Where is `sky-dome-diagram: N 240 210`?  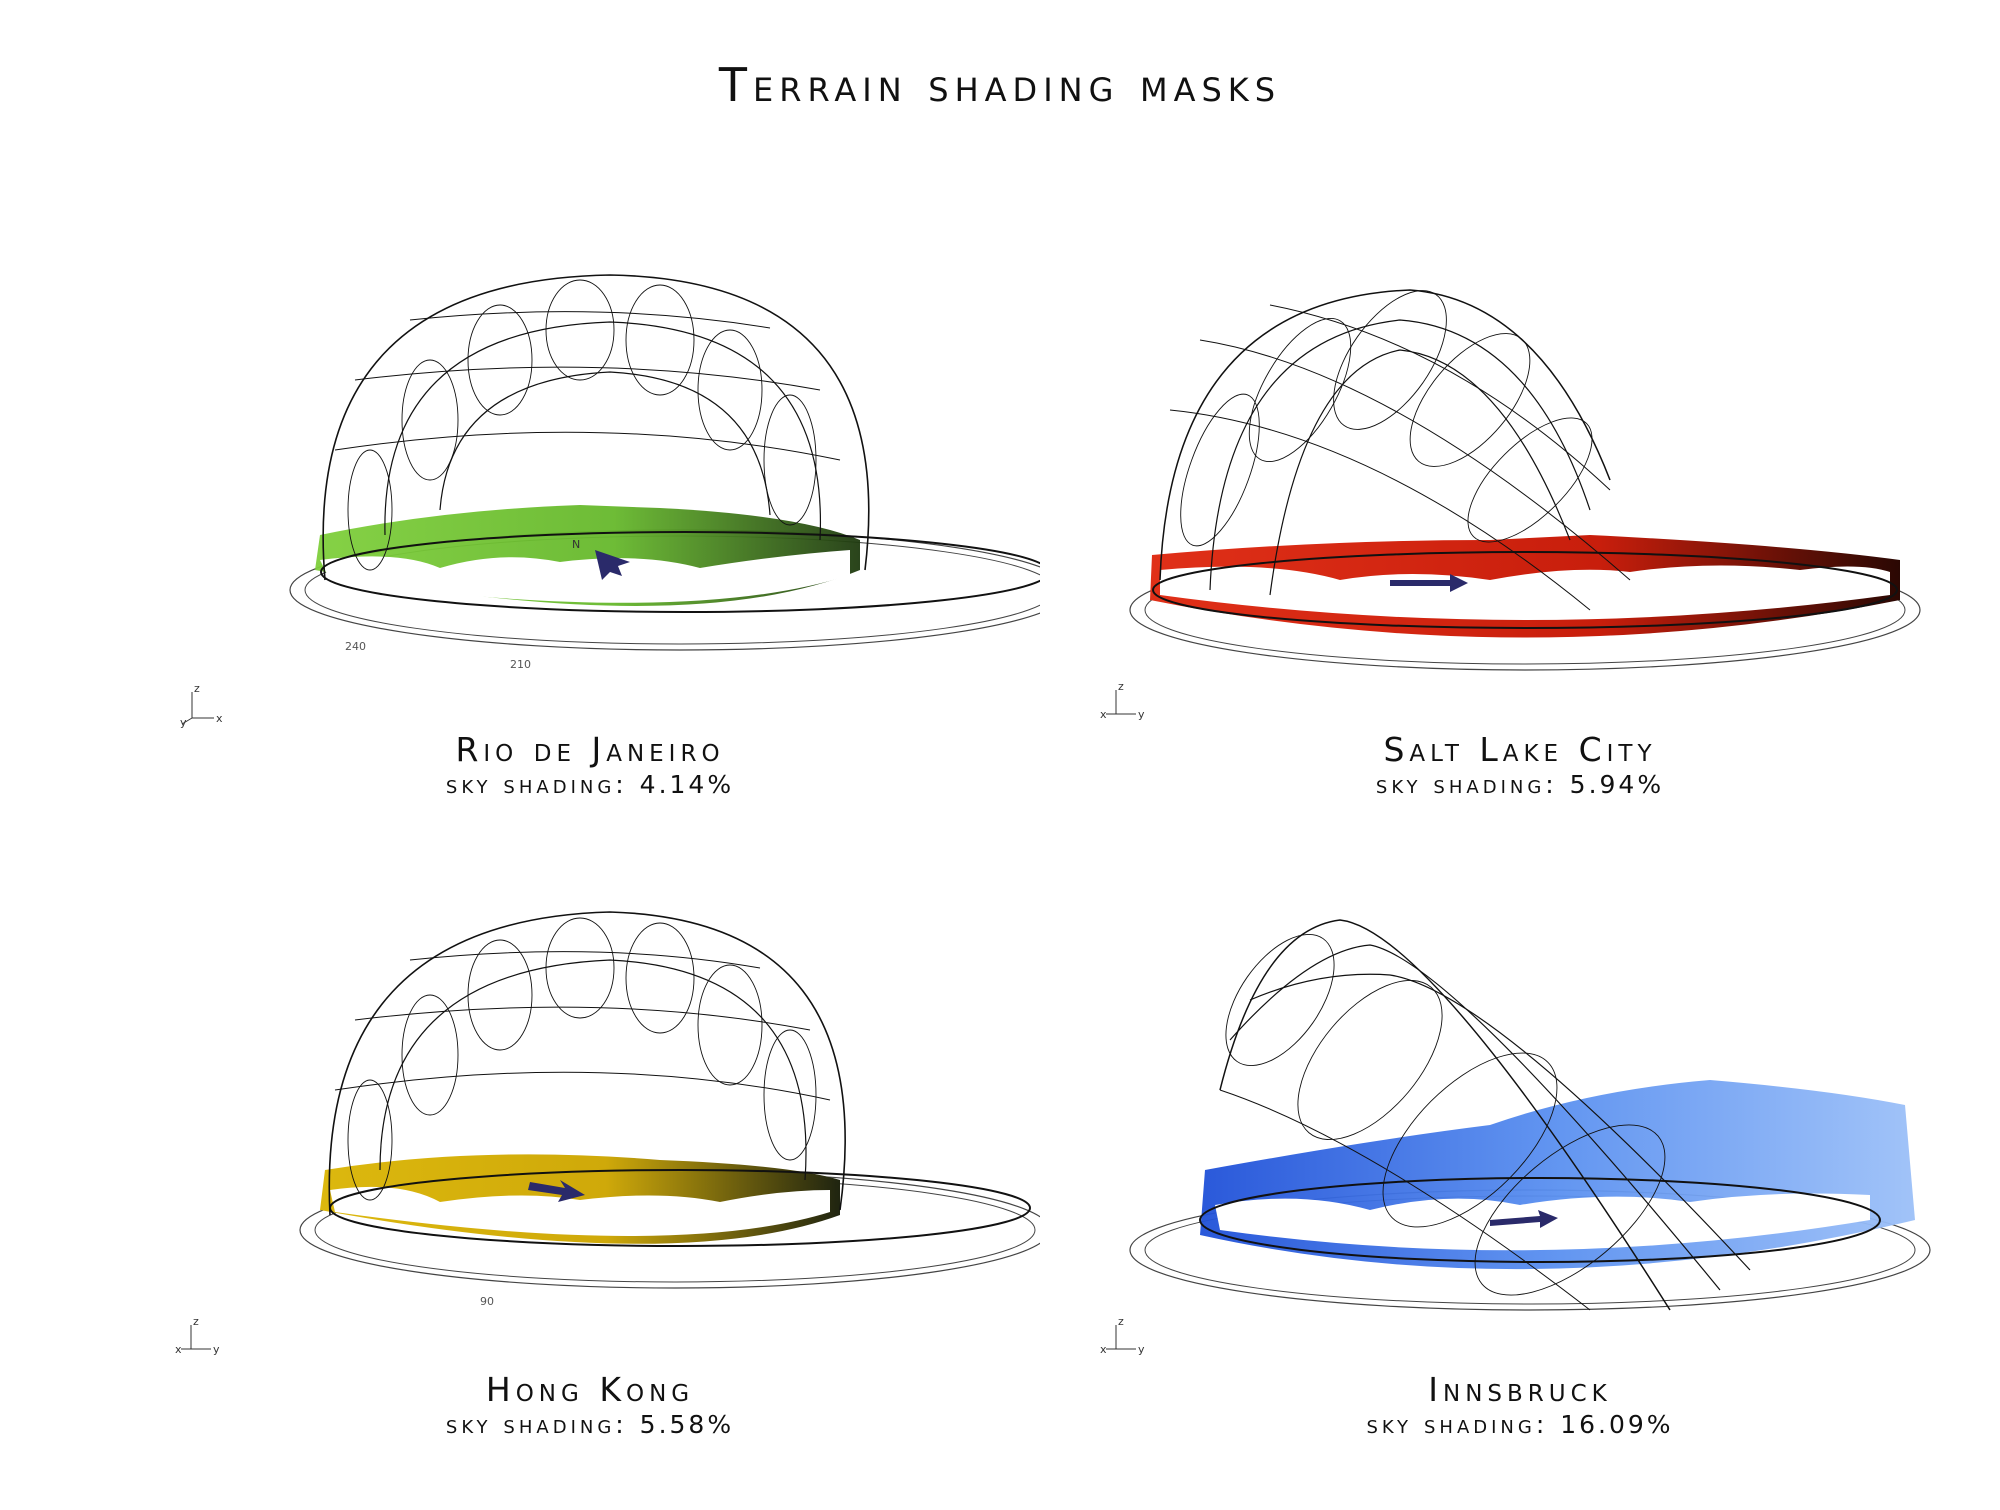
sky-dome-diagram: N 240 210 is located at coordinates (664, 472).